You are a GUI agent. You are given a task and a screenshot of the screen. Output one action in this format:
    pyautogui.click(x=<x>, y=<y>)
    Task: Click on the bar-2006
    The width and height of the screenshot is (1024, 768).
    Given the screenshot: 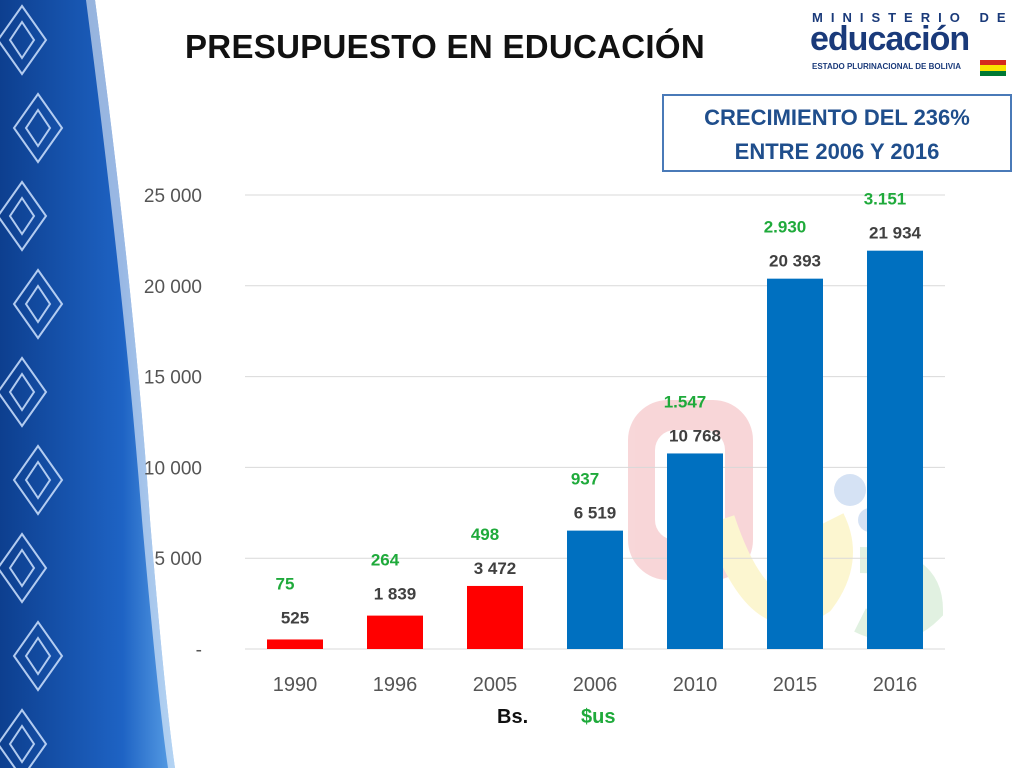 What is the action you would take?
    pyautogui.click(x=595, y=589)
    